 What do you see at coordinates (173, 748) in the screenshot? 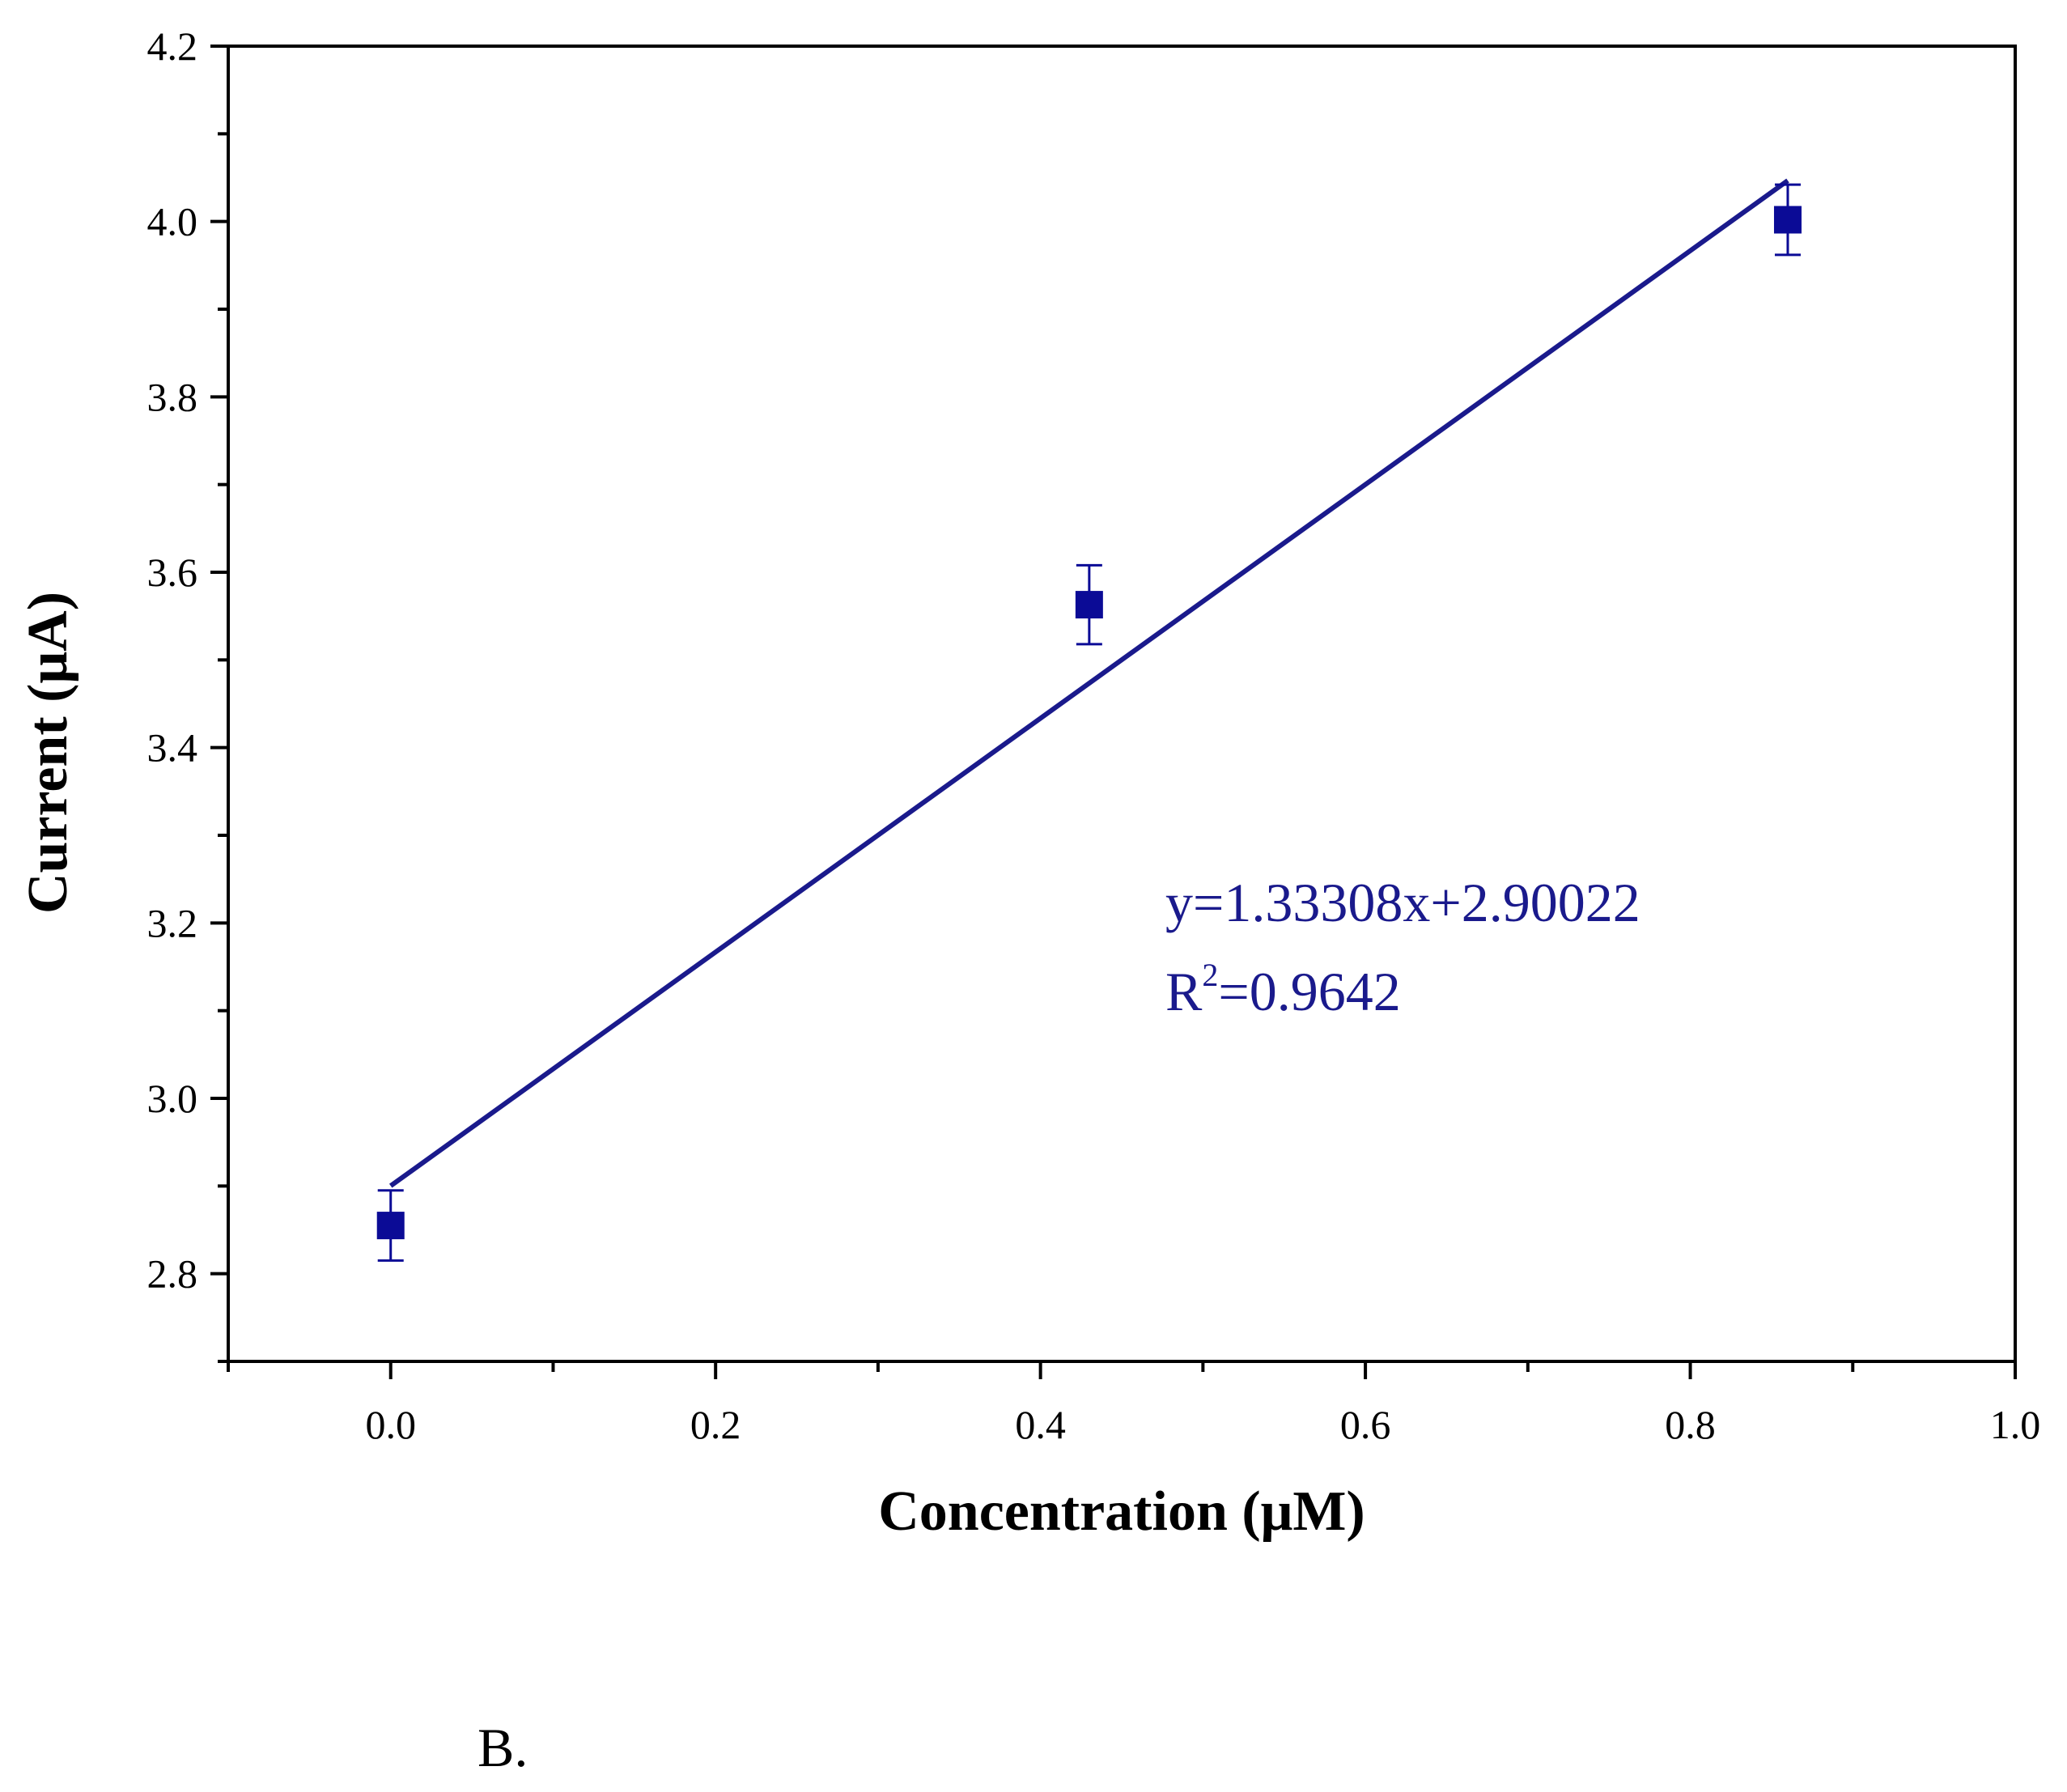
I see `y-tick-label: 3.4` at bounding box center [173, 748].